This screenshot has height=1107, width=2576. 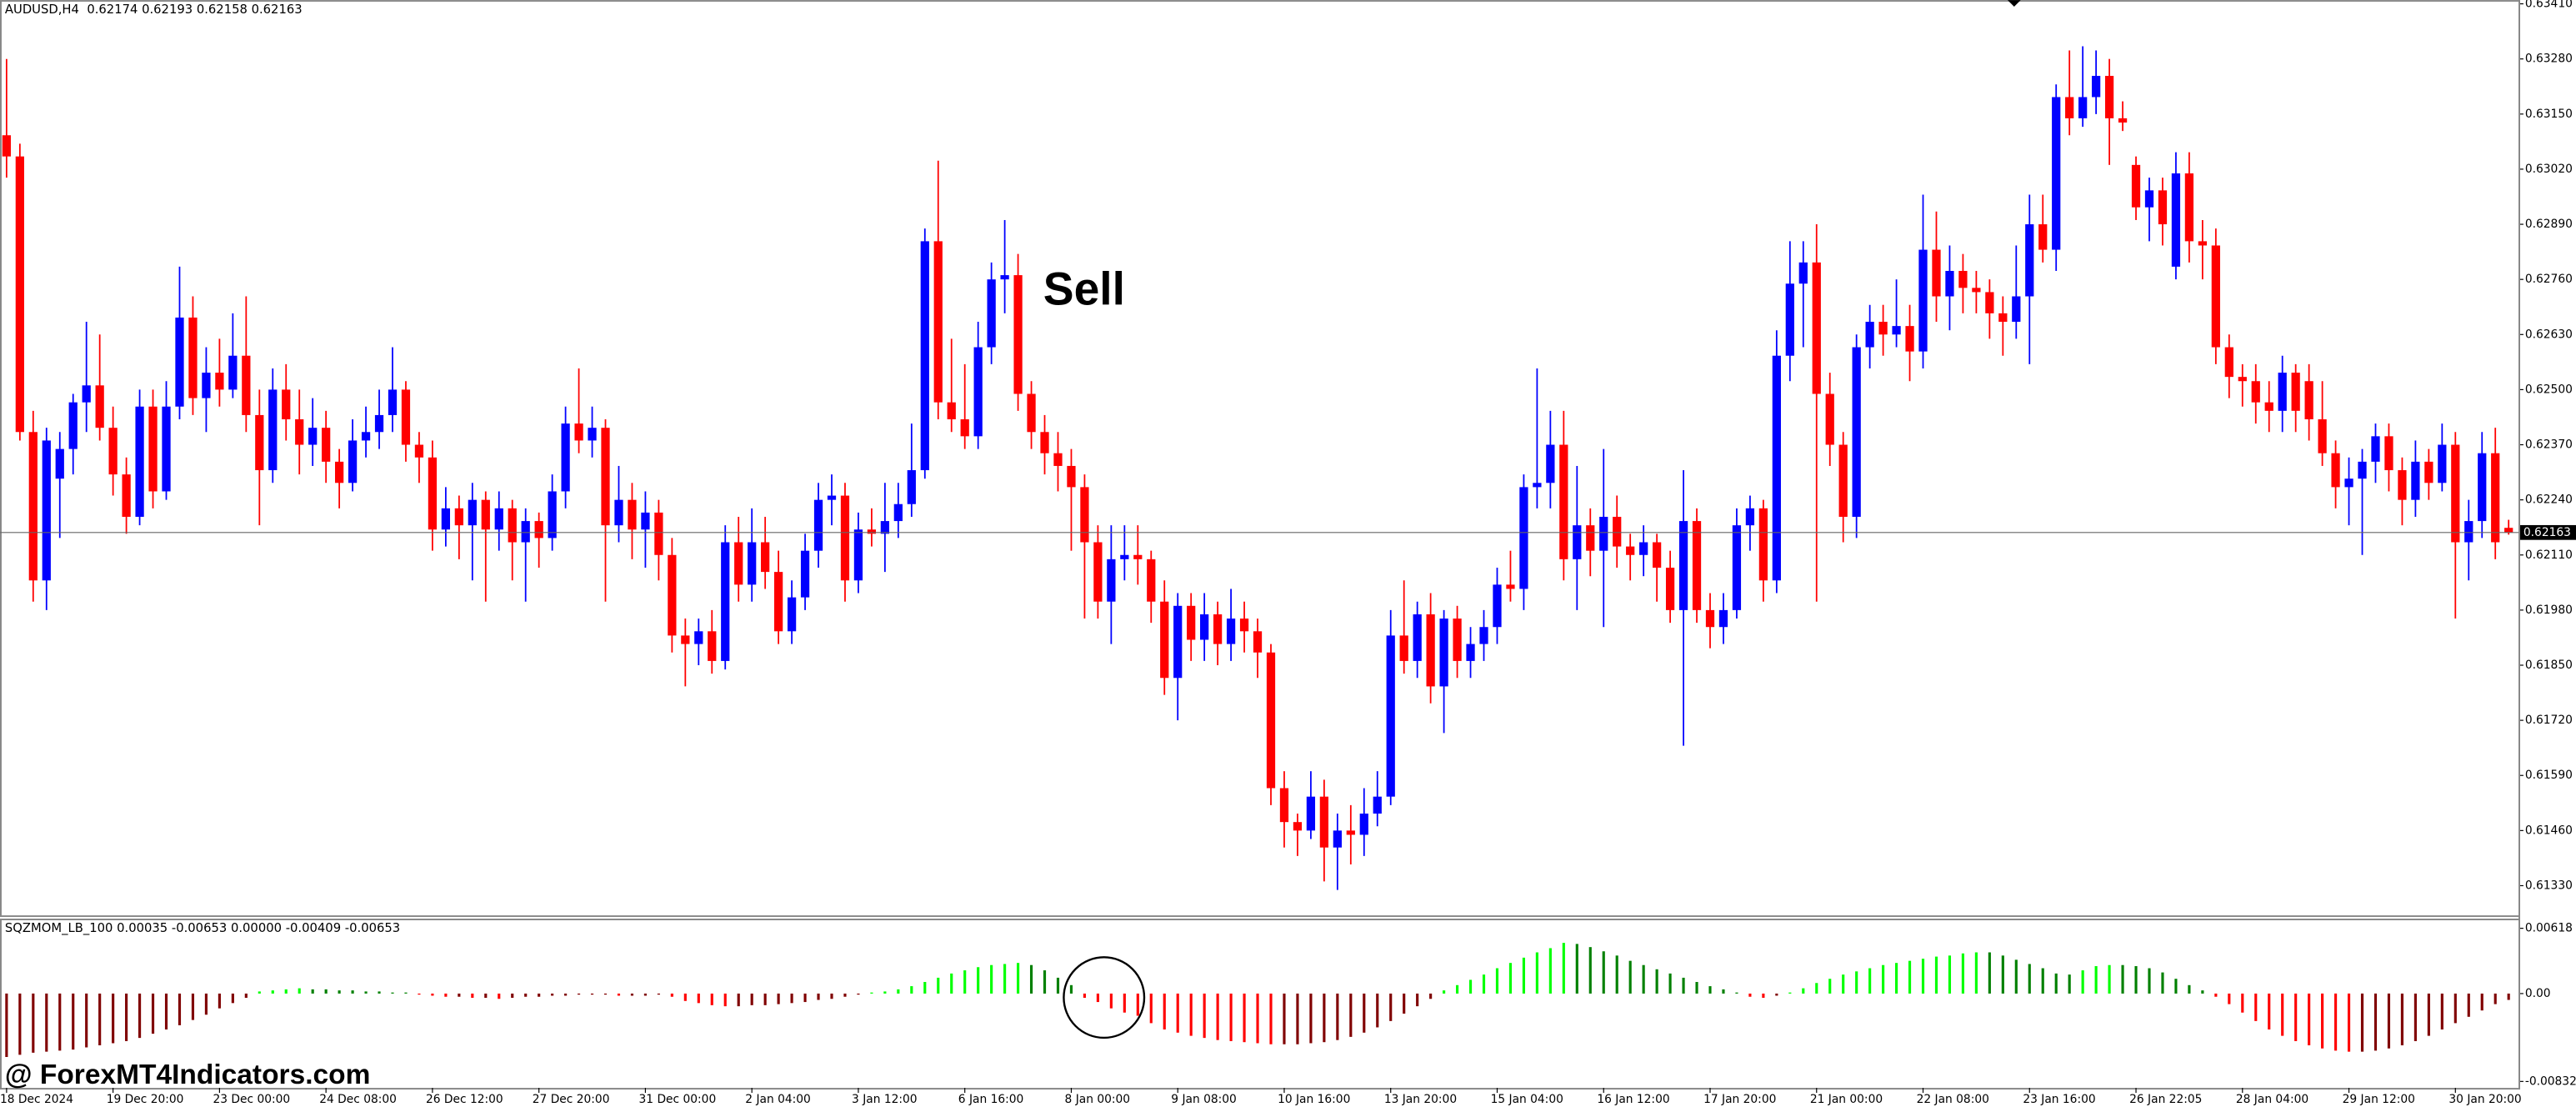 What do you see at coordinates (2549, 886) in the screenshot?
I see `y-tick-label: 0.61330` at bounding box center [2549, 886].